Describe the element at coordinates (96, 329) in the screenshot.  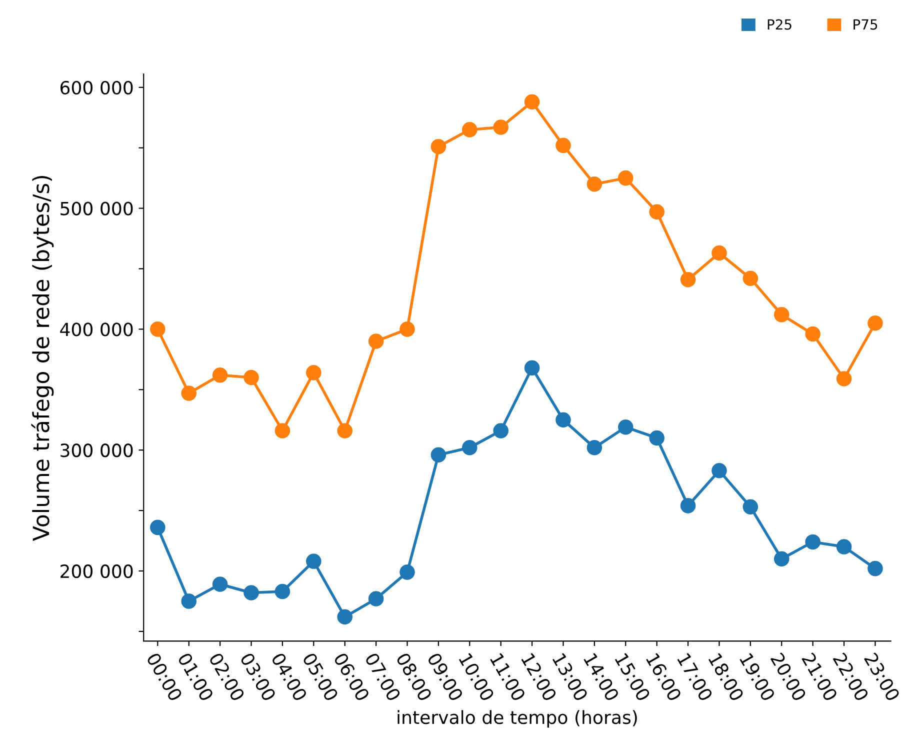
I see `y-tick-label: 400 000` at that location.